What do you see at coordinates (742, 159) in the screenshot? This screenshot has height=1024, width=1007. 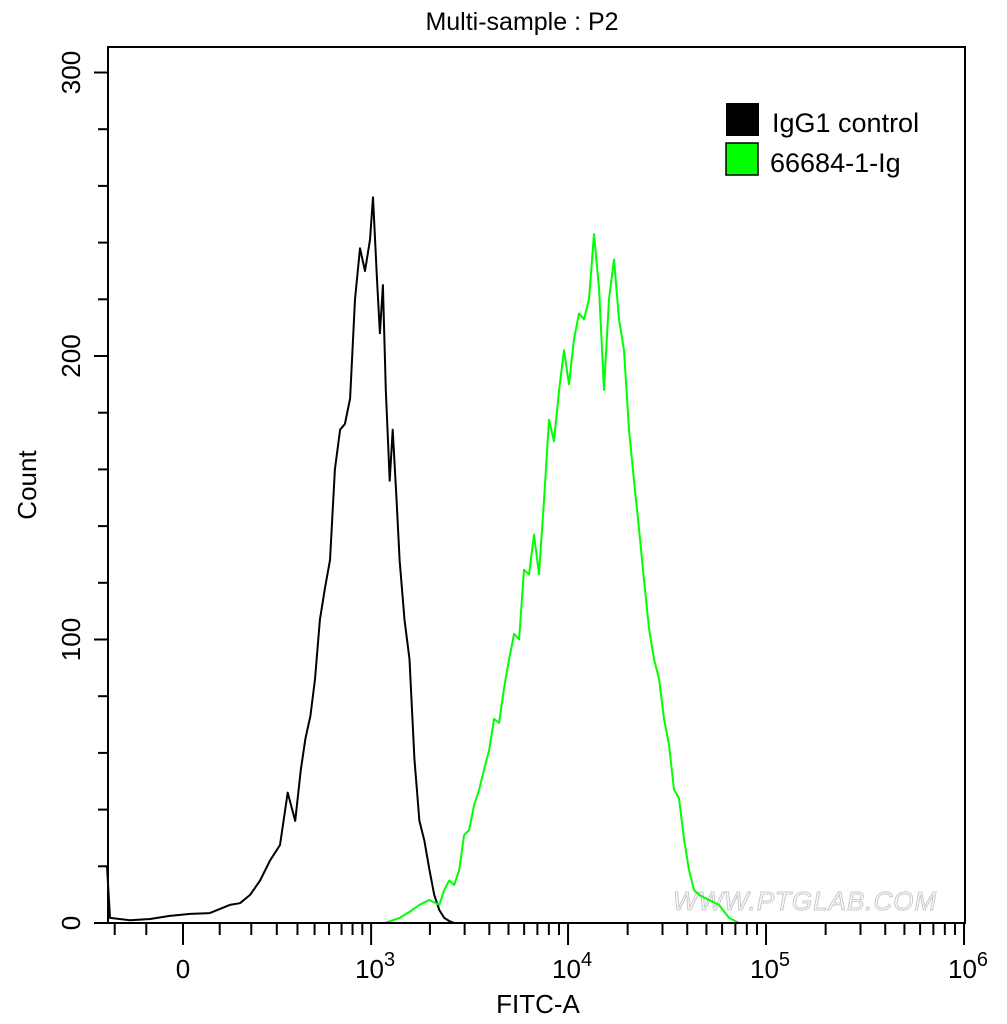 I see `legend-swatch-green` at bounding box center [742, 159].